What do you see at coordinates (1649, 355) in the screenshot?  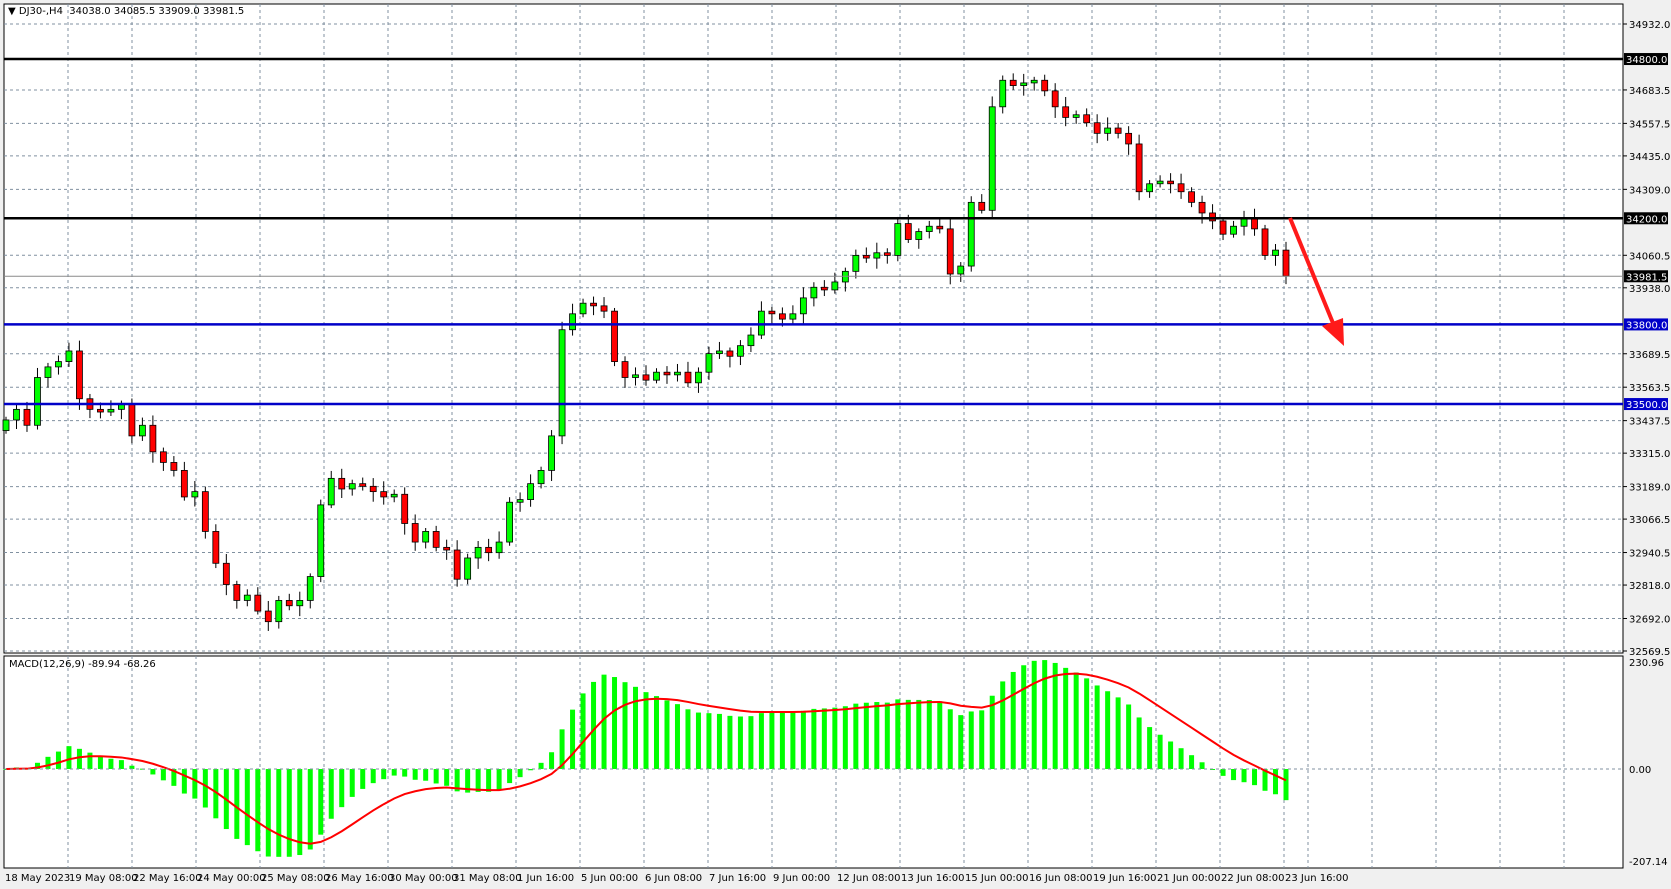 I see `price-axis-label: 33689.5` at bounding box center [1649, 355].